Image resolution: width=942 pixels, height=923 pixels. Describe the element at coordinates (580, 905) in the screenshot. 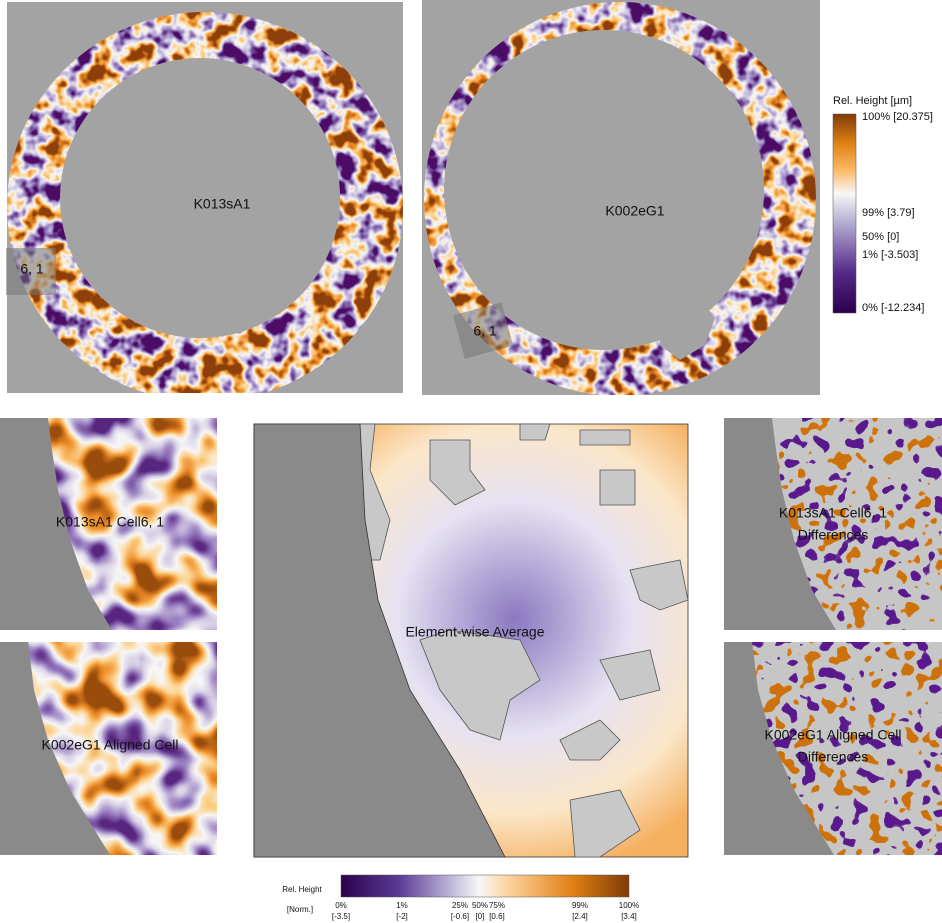

I see `norm-tick-percent: 99%` at that location.